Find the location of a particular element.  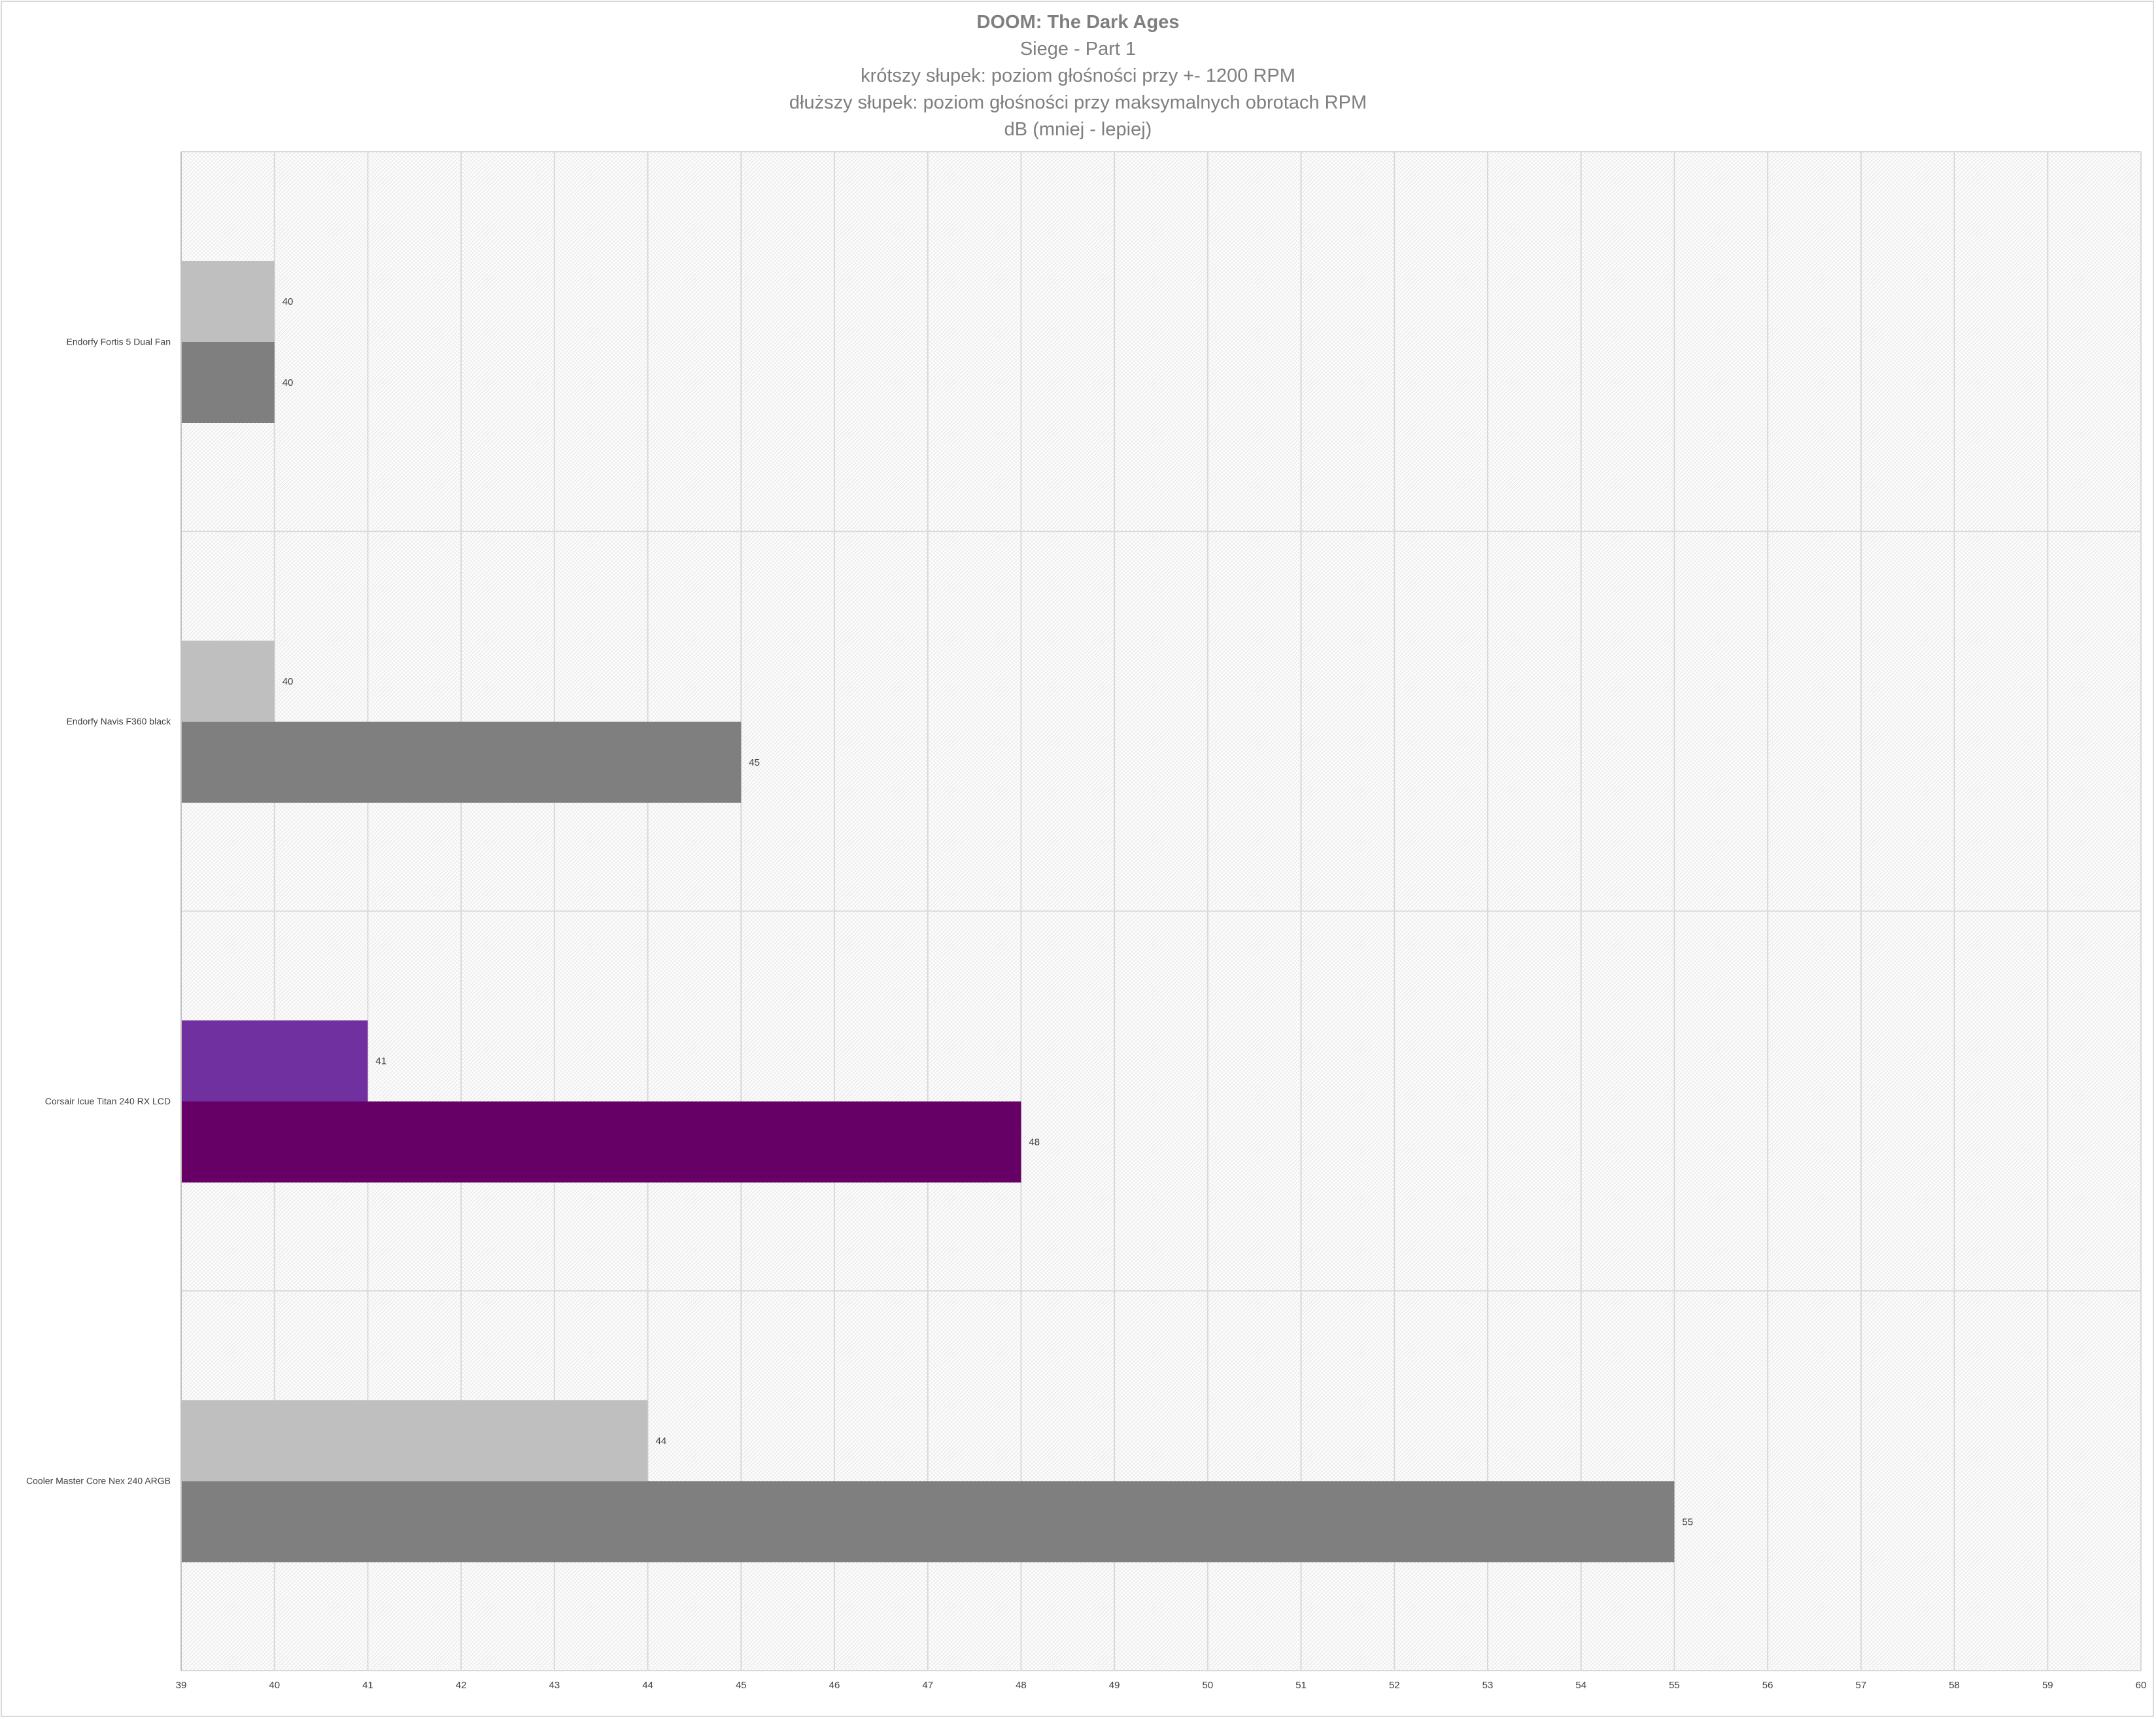

bar-value-label: 41 is located at coordinates (380, 1062).